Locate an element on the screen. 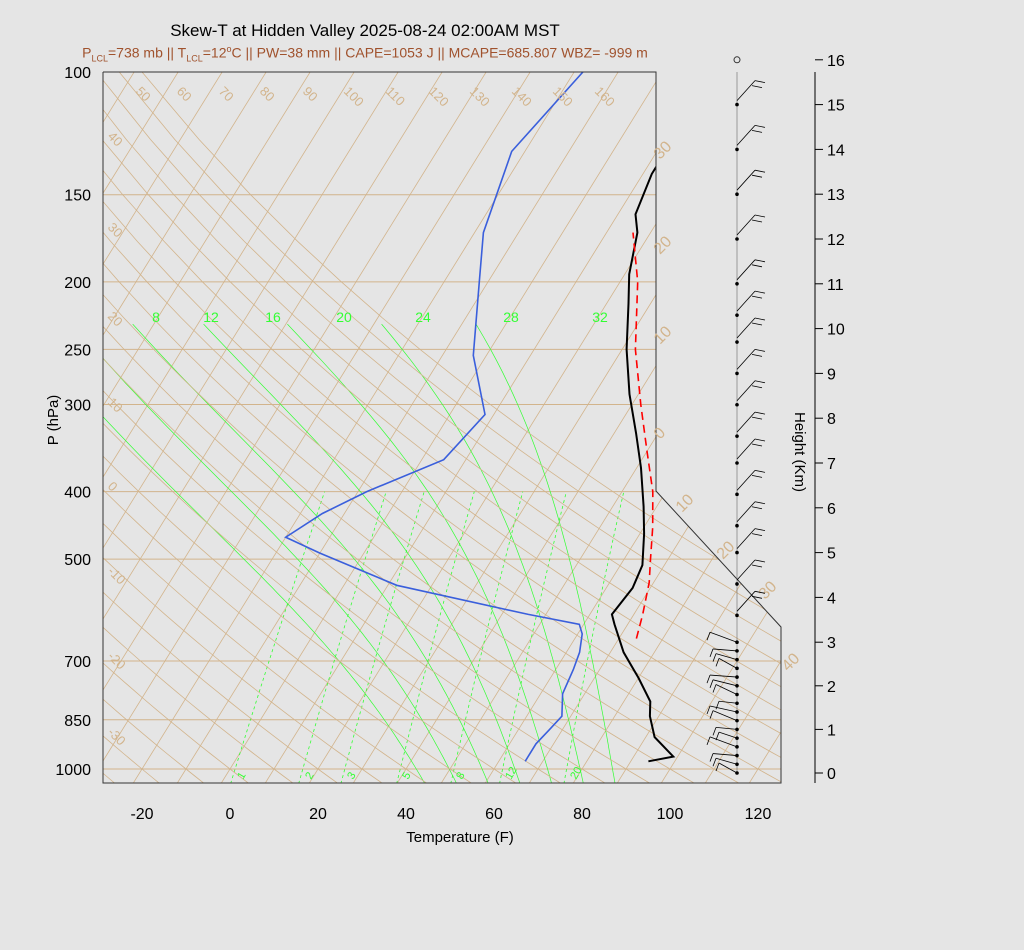  height-tick-label: 11 is located at coordinates (835, 285).